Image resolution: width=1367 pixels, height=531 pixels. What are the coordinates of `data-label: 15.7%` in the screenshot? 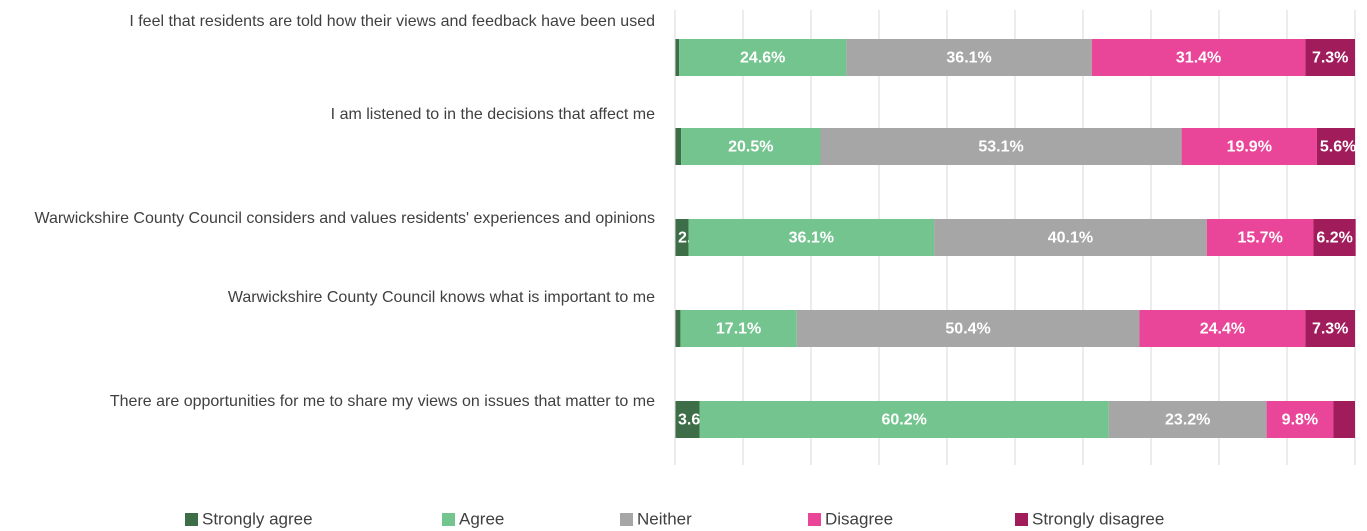 It's located at (1259, 238).